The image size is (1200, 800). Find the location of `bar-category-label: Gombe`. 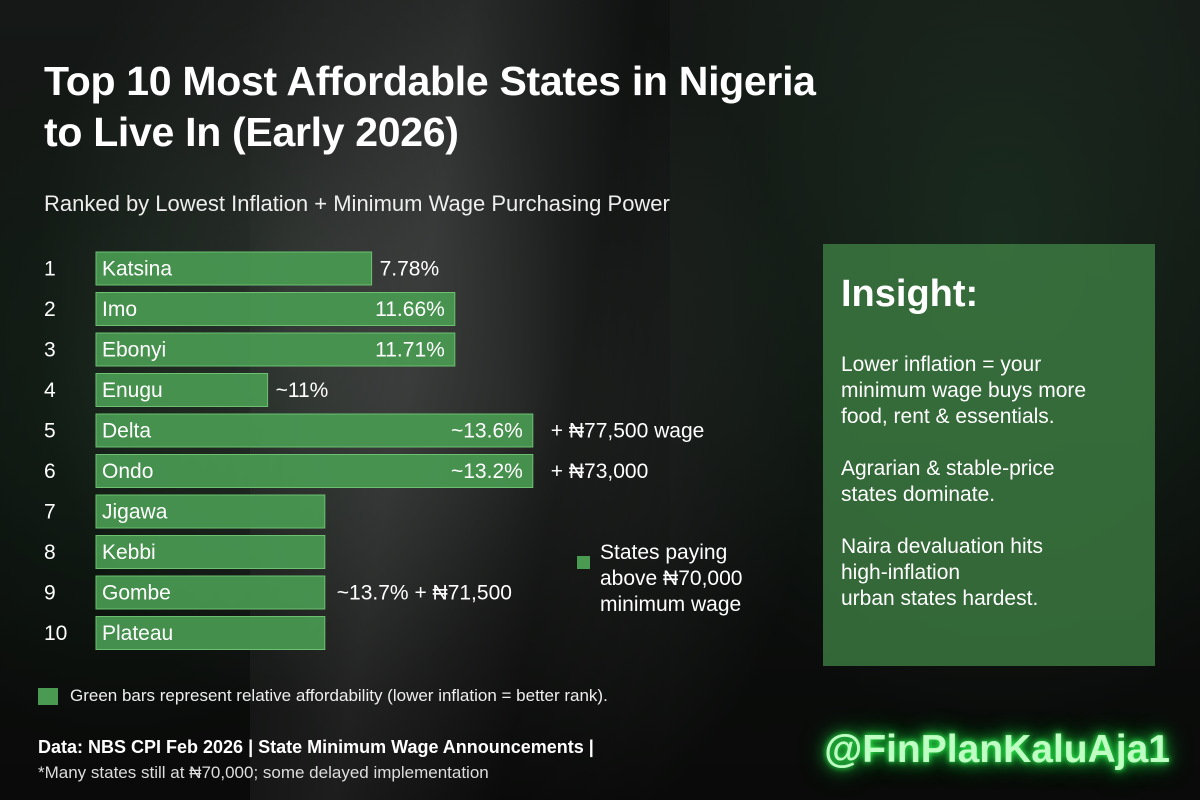

bar-category-label: Gombe is located at coordinates (136, 593).